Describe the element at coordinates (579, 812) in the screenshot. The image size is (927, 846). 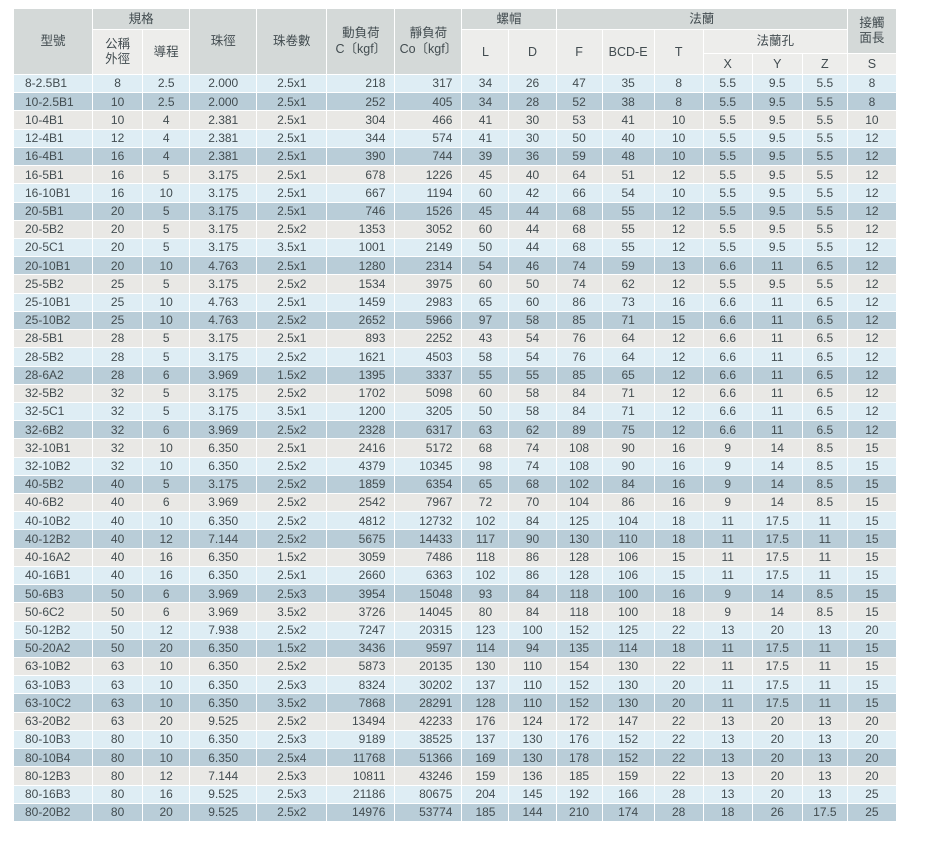
I see `flange-f-cell: 210` at that location.